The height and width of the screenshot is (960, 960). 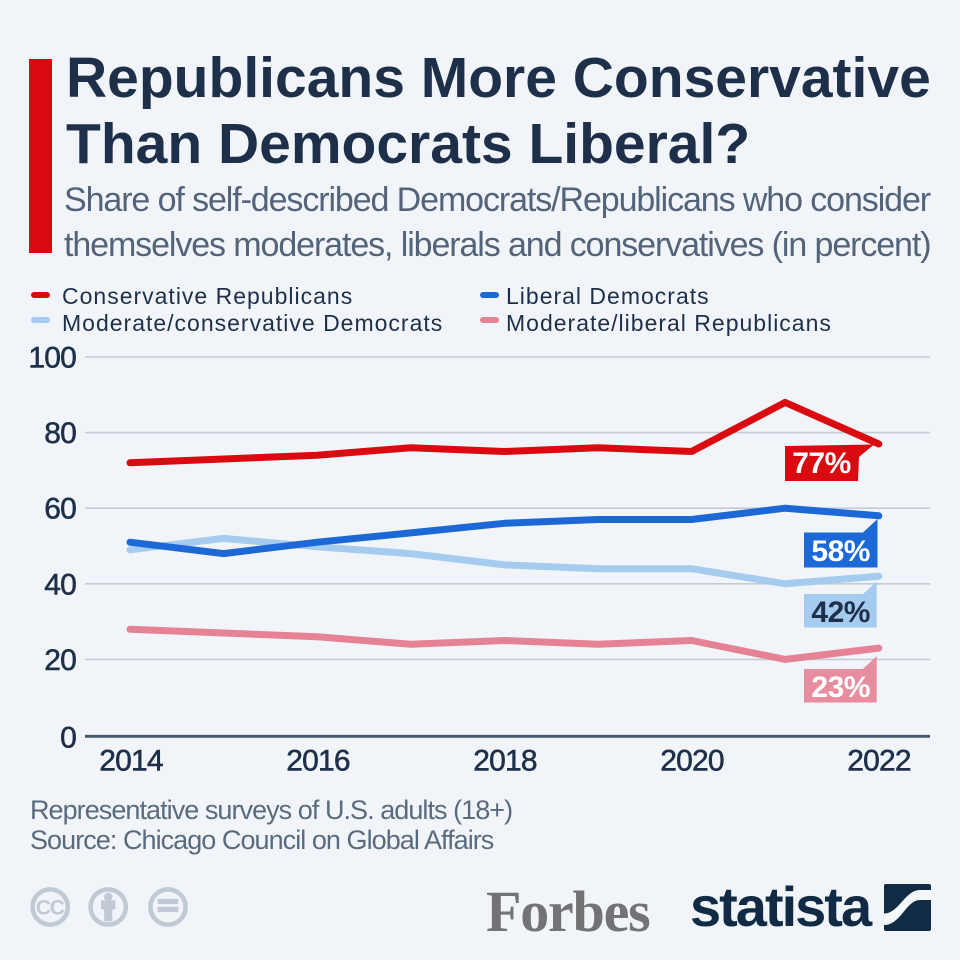 What do you see at coordinates (879, 761) in the screenshot?
I see `svg-text: 2022` at bounding box center [879, 761].